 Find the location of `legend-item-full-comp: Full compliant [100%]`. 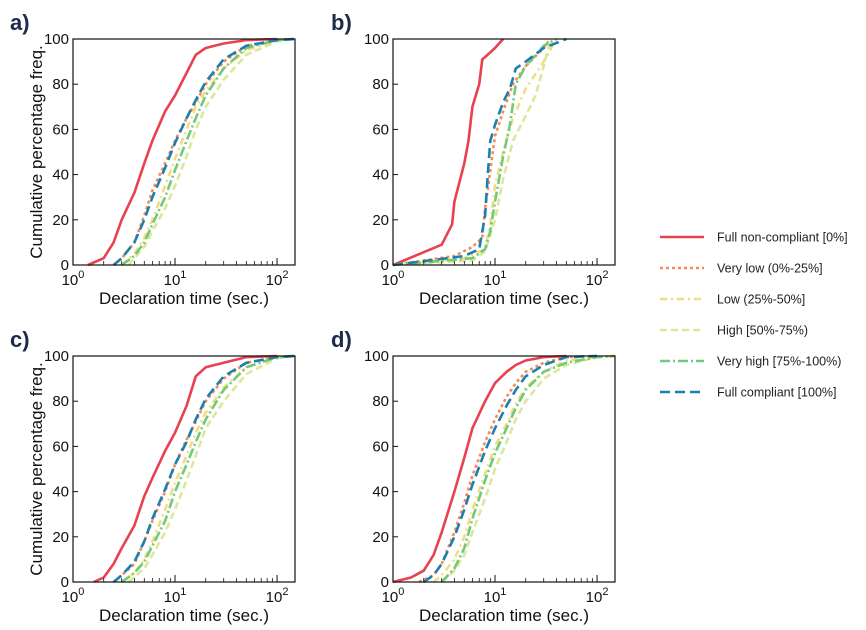

legend-item-full-comp: Full compliant [100%] is located at coordinates (748, 393).